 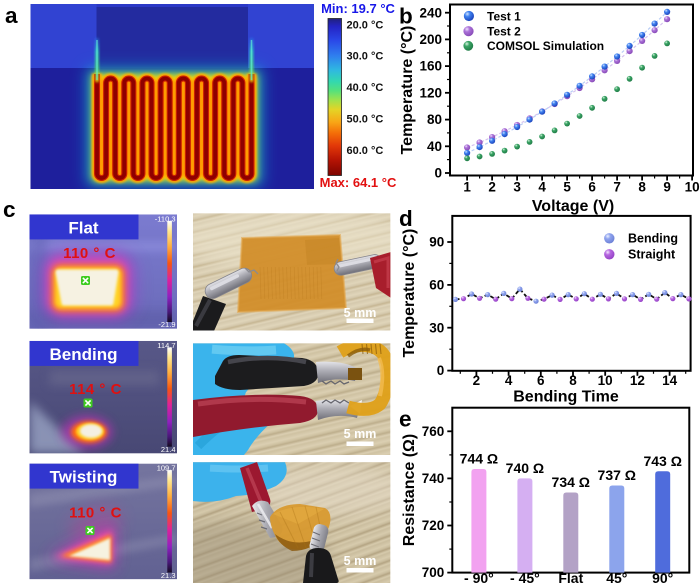 What do you see at coordinates (365, 151) in the screenshot?
I see `svg-text: 60.0 °C` at bounding box center [365, 151].